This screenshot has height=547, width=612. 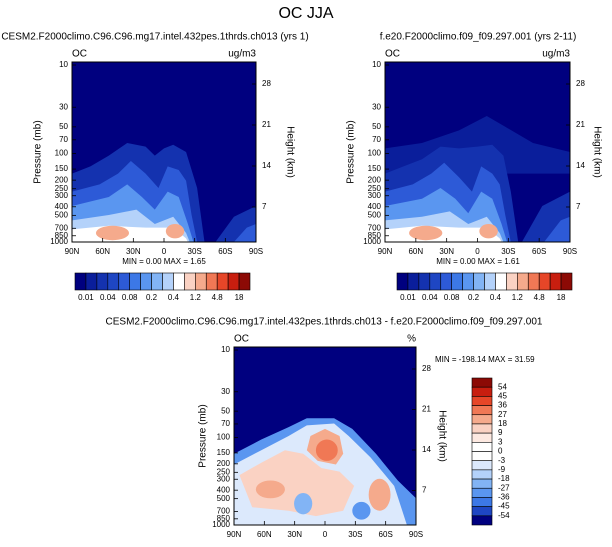 What do you see at coordinates (225, 391) in the screenshot?
I see `y-tick-label: 30` at bounding box center [225, 391].